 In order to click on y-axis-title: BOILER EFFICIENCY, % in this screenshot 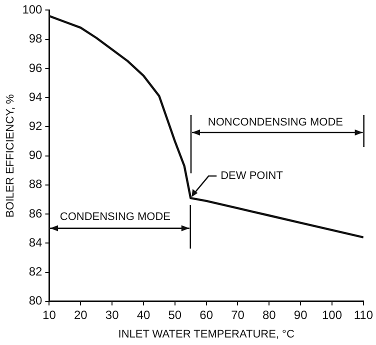, I will do `click(10, 156)`.